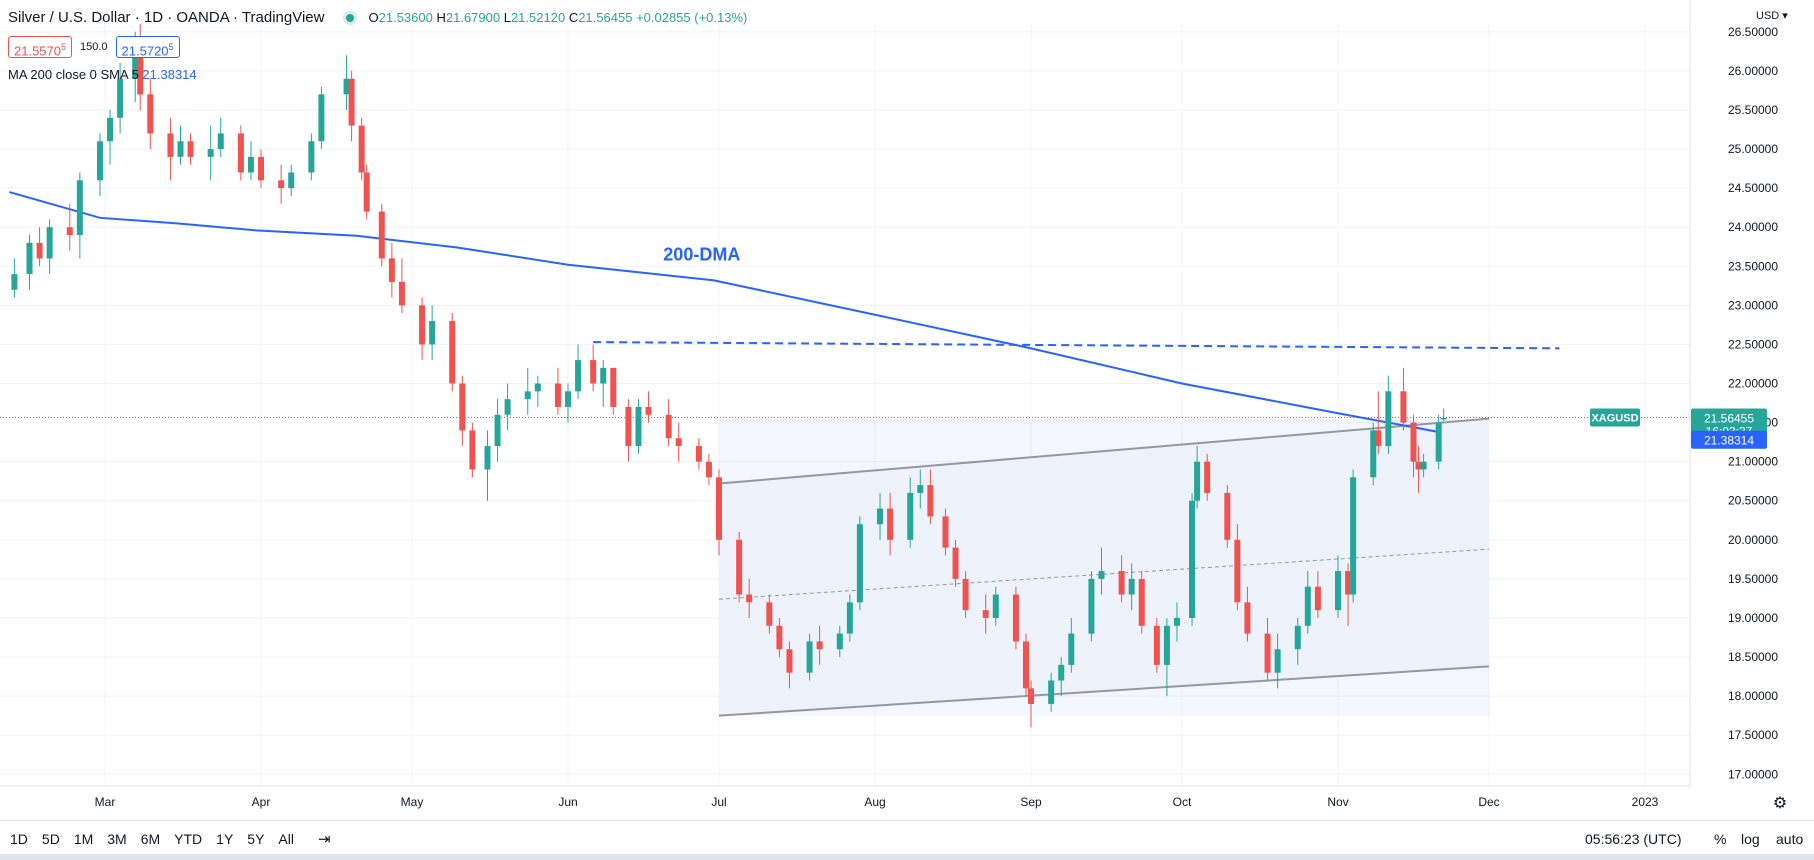 The width and height of the screenshot is (1814, 860). I want to click on x-tick-label: Aug, so click(874, 802).